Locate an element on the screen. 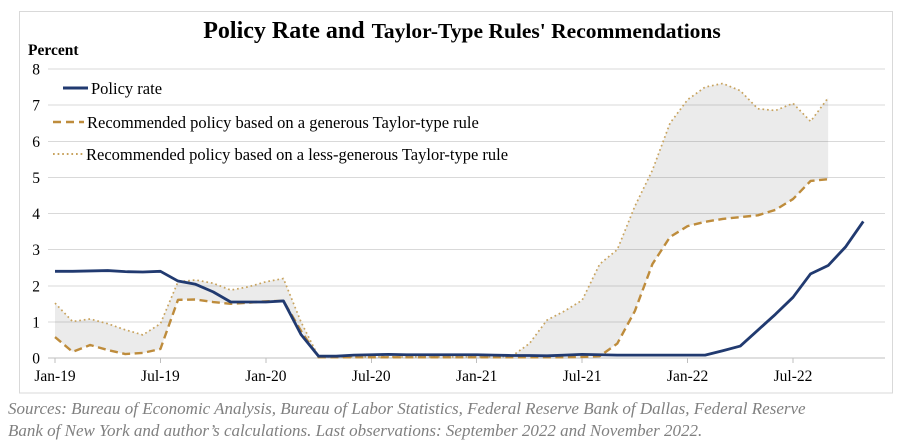 The image size is (904, 448). y-axis-tick-labels: 0 1 2 3 4 5 6 7 8 is located at coordinates (36, 215).